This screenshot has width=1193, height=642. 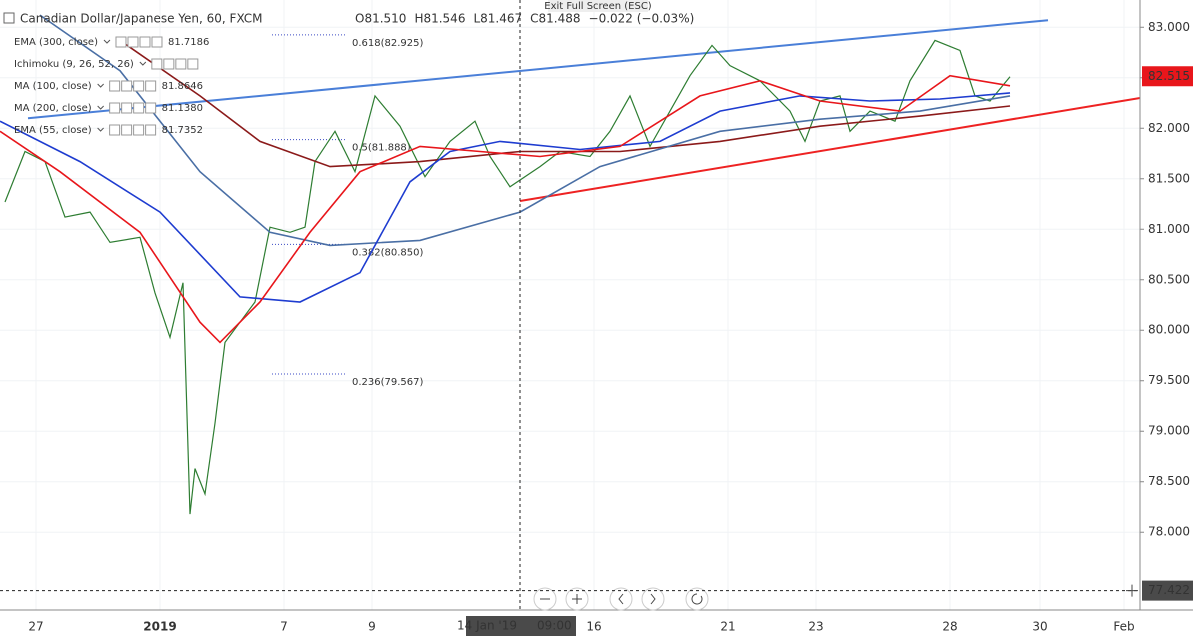 What do you see at coordinates (1123, 627) in the screenshot?
I see `x-tick-label: Feb` at bounding box center [1123, 627].